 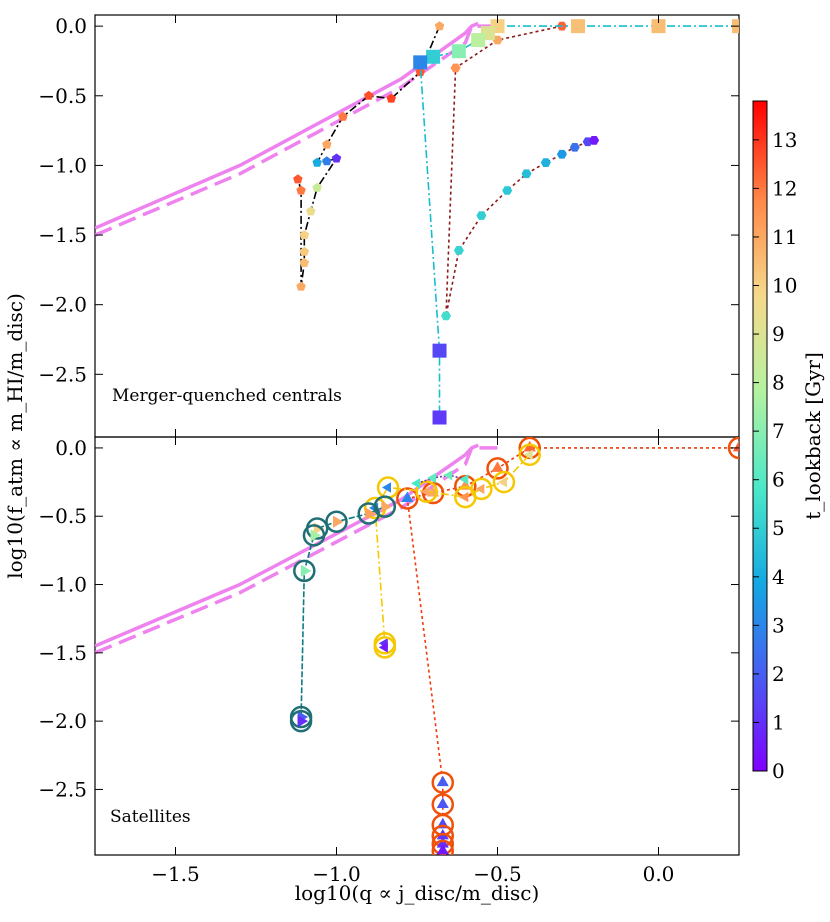 I want to click on x-tick-label: −0.5, so click(x=497, y=874).